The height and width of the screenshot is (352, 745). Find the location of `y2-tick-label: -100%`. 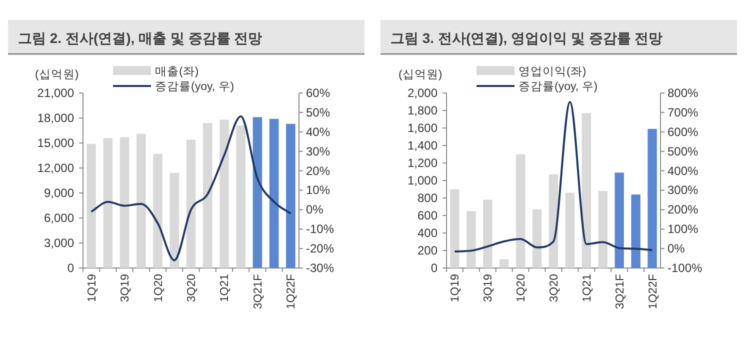

y2-tick-label: -100% is located at coordinates (685, 268).